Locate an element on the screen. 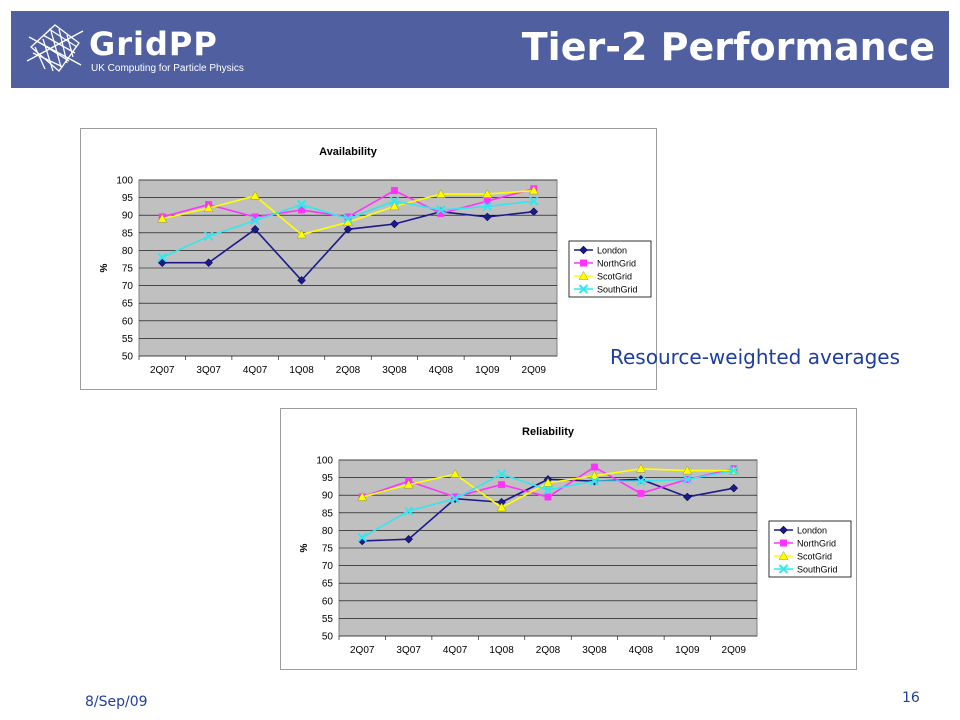 The width and height of the screenshot is (960, 720). chart-legend: London NorthGrid ScotGrid SouthGrid is located at coordinates (610, 269).